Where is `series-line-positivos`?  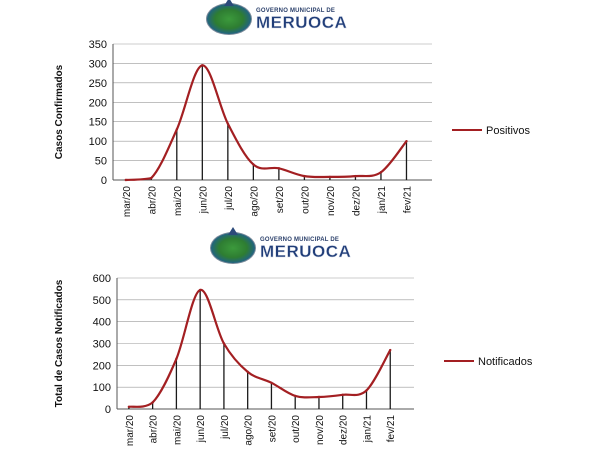
series-line-positivos is located at coordinates (266, 123).